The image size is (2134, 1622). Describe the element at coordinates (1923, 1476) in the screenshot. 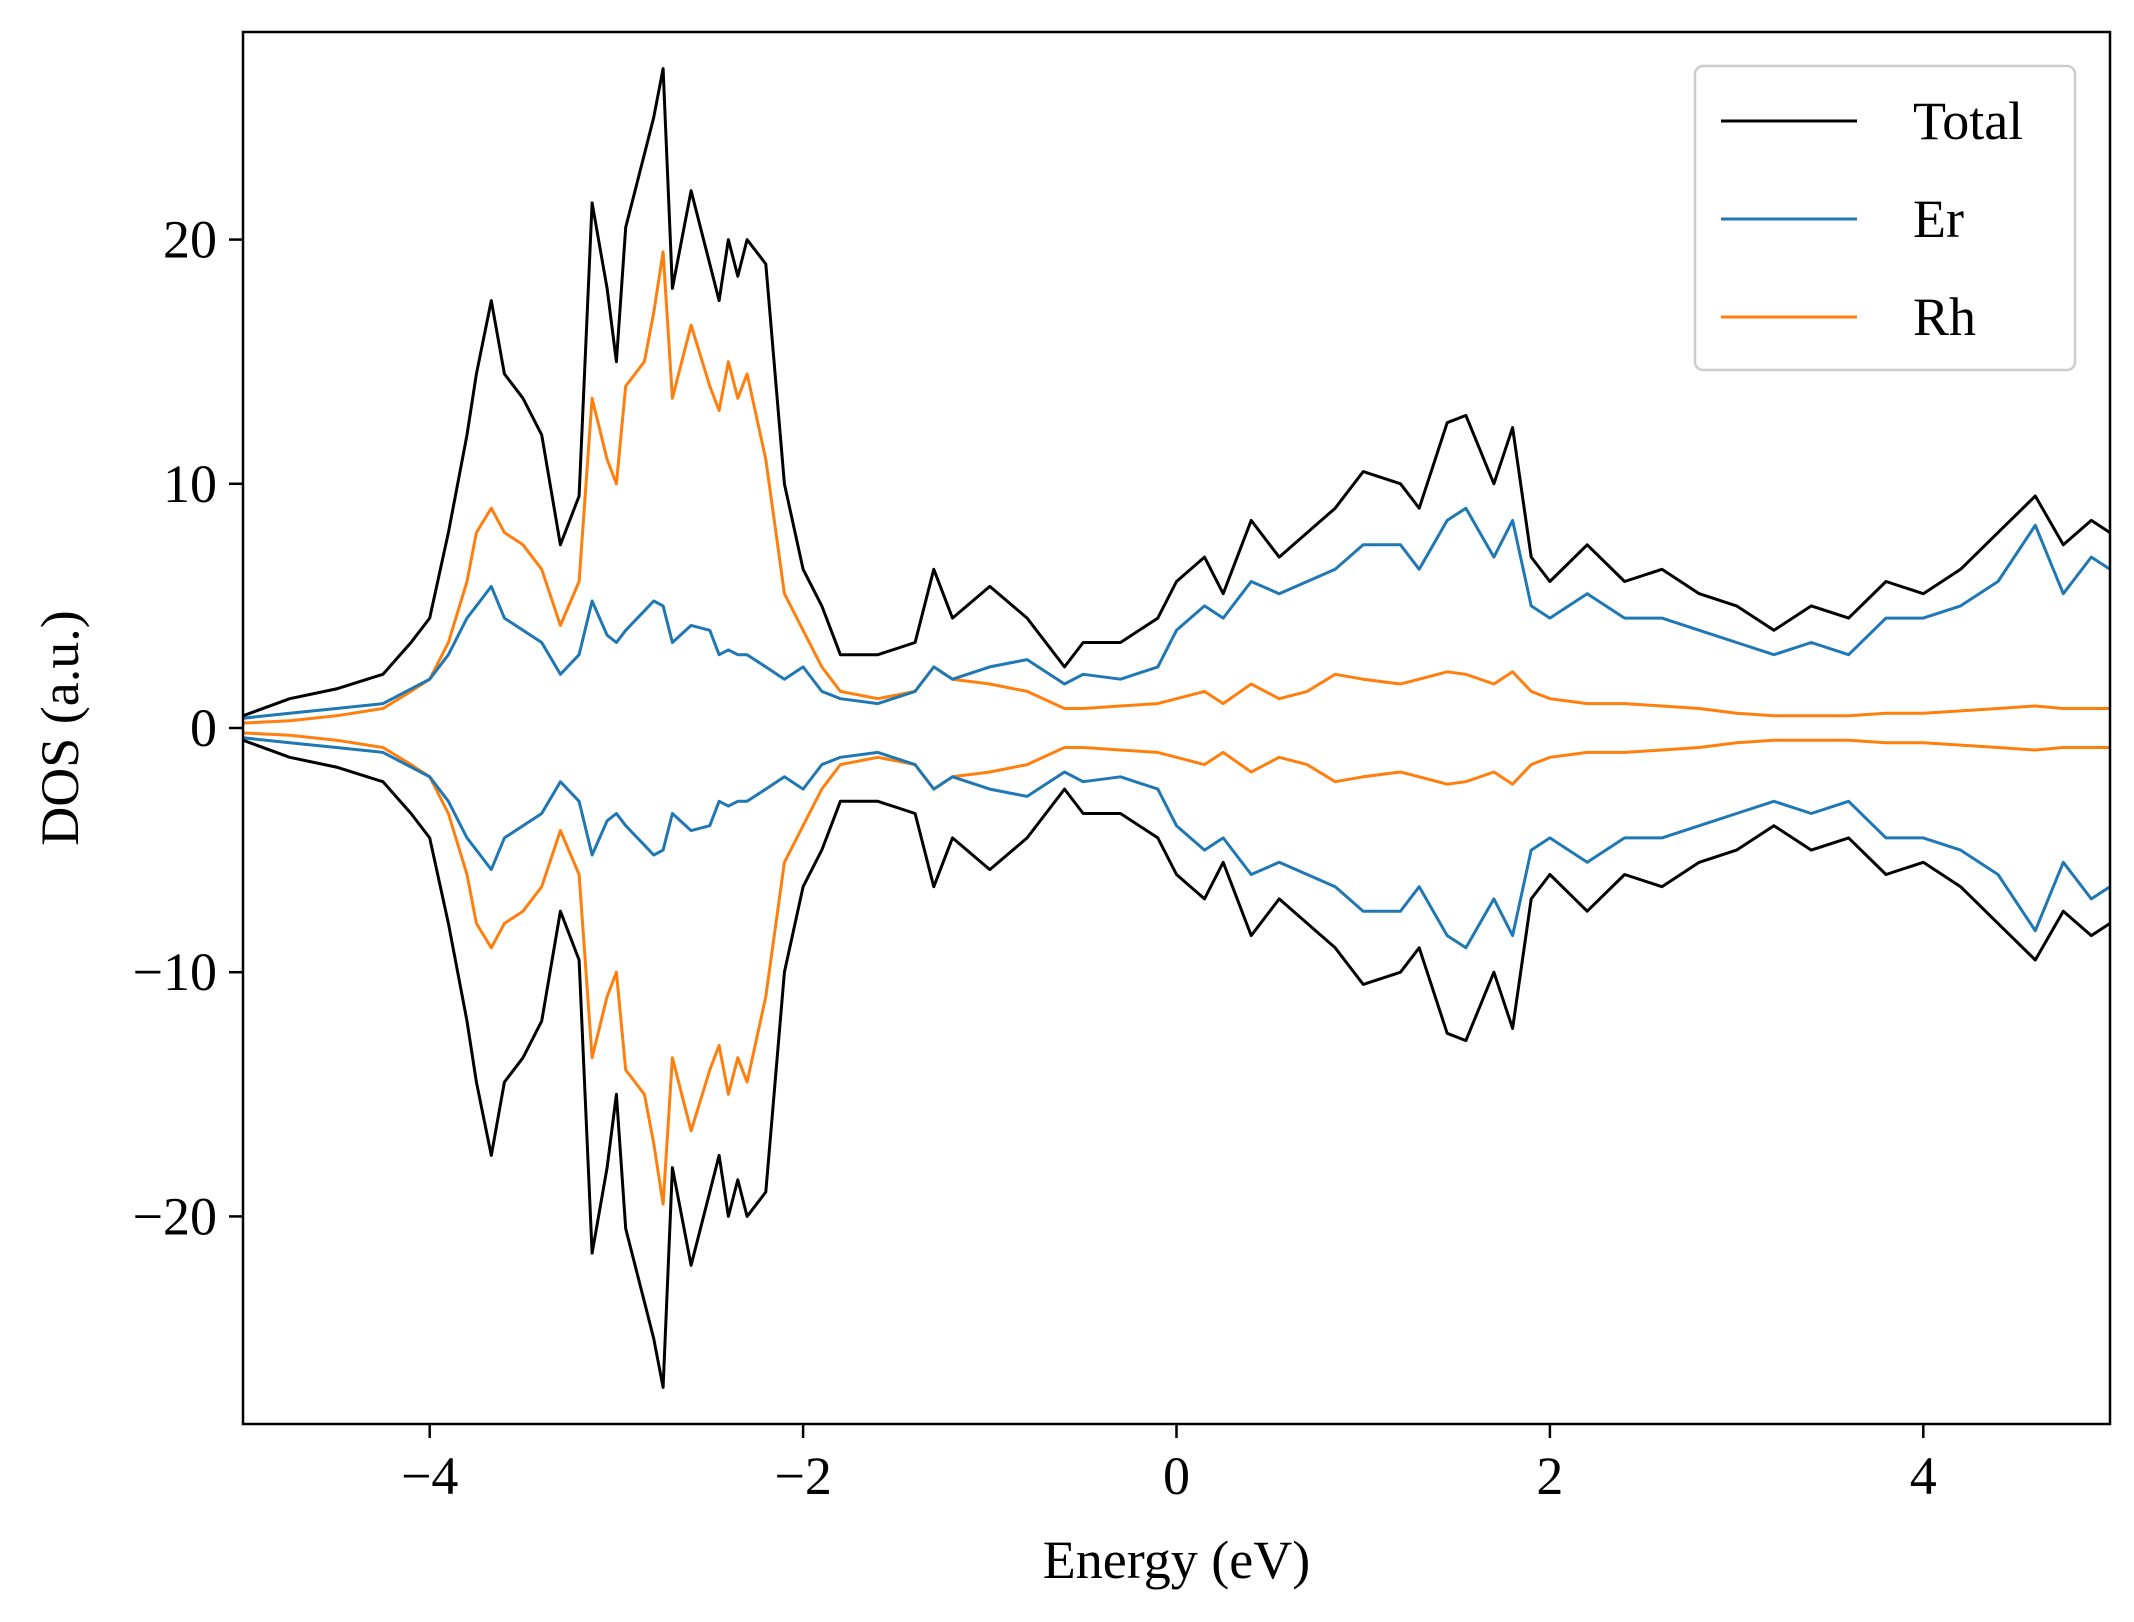

I see `x-tick-label: 4` at that location.